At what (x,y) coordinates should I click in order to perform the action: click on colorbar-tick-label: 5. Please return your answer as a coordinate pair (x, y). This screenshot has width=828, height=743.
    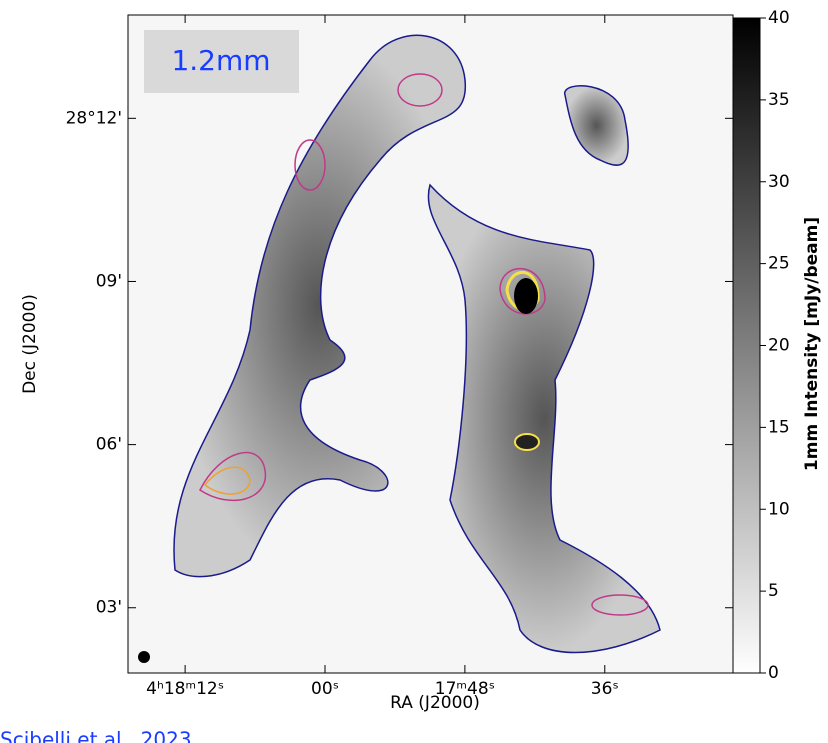
    Looking at the image, I should click on (773, 591).